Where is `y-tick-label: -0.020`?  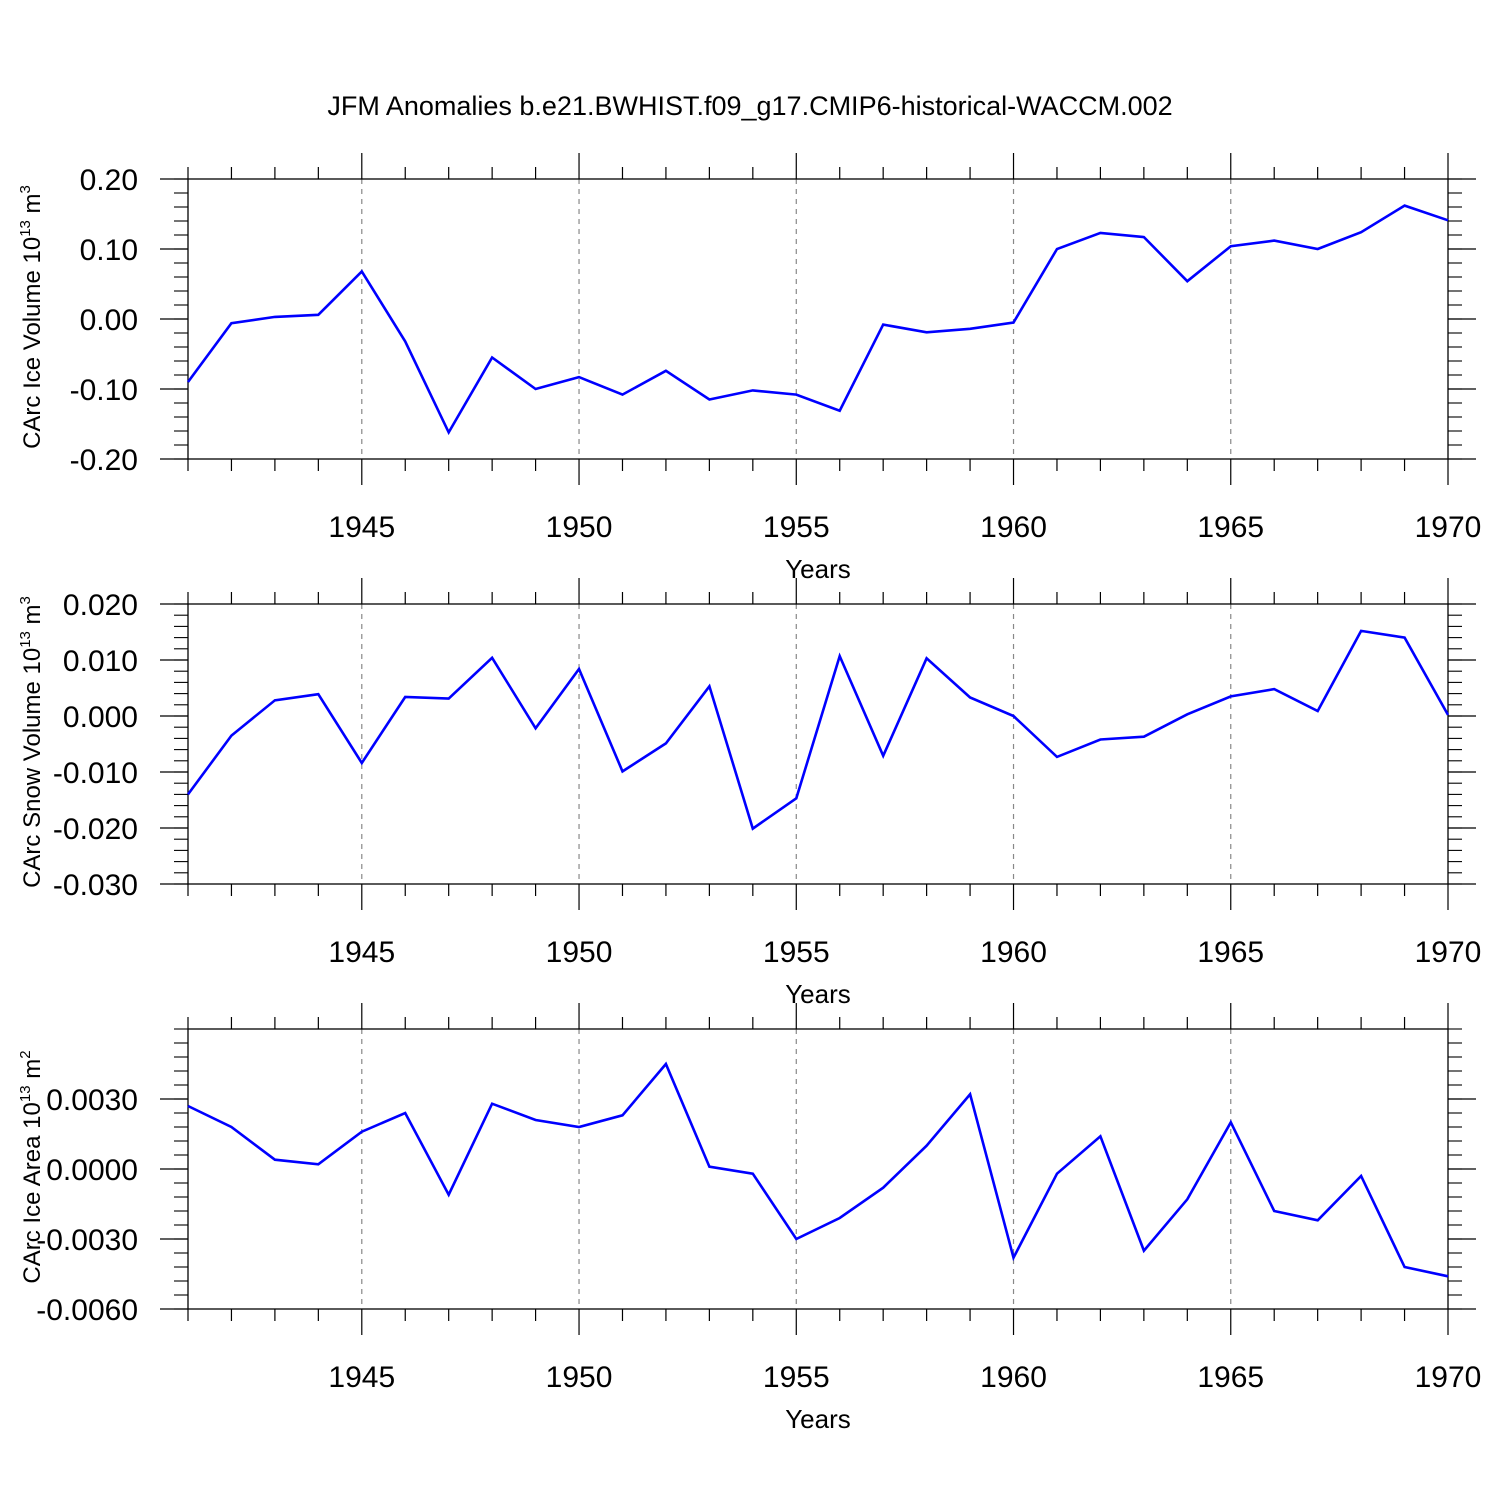
y-tick-label: -0.020 is located at coordinates (95, 829).